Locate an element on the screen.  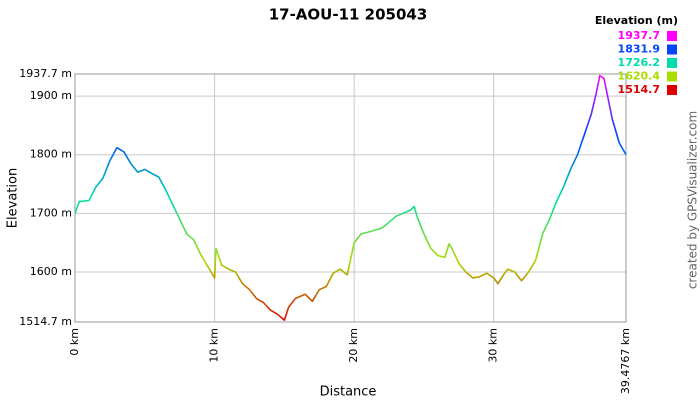
y-axis-label: Elevation is located at coordinates (13, 198).